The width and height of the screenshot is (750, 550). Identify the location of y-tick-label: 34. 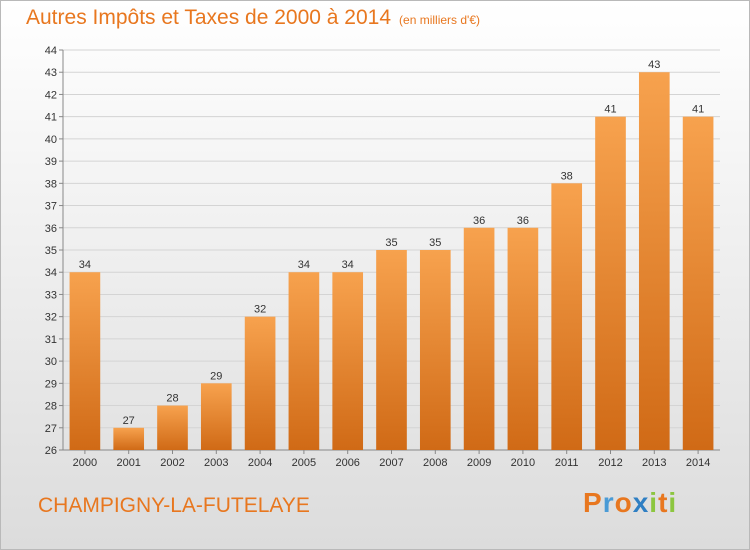
(51, 273).